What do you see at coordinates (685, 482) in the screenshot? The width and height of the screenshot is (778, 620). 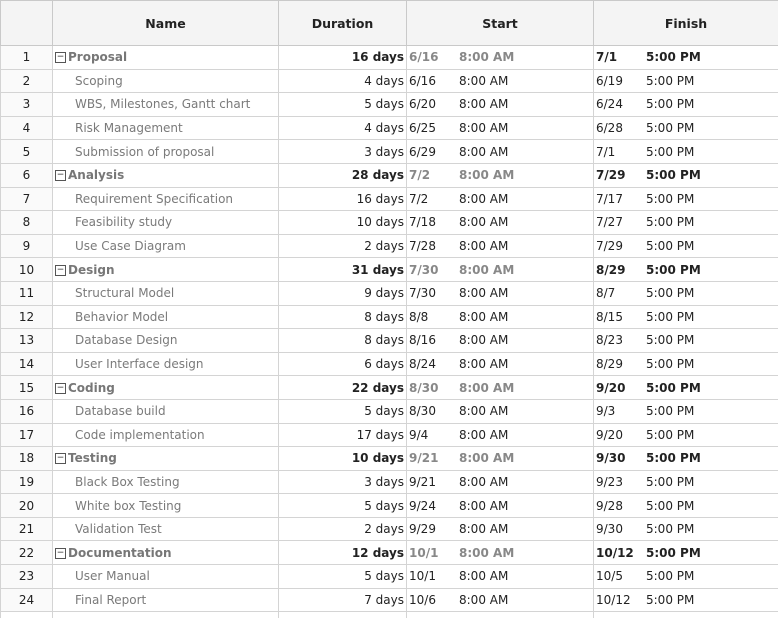 I see `finish-cell: 9/23 5:00 PM` at bounding box center [685, 482].